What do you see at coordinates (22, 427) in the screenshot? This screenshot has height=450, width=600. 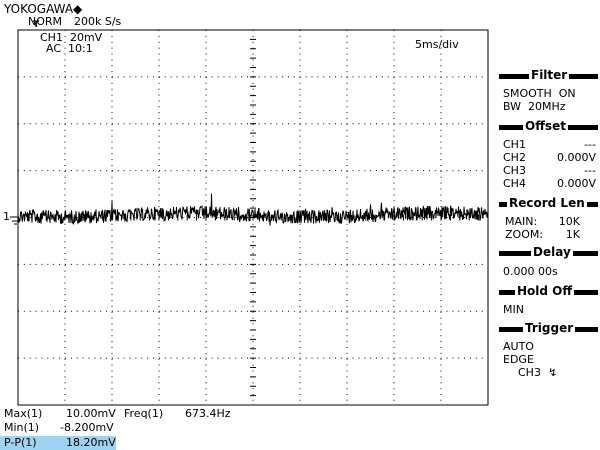 I see `meas-label: Min(1)` at bounding box center [22, 427].